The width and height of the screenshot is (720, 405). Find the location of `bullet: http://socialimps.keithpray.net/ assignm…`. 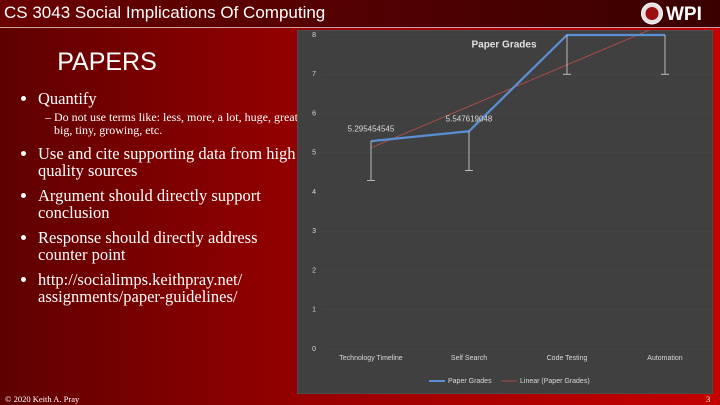

bullet: http://socialimps.keithpray.net/ assignm… is located at coordinates (172, 288).